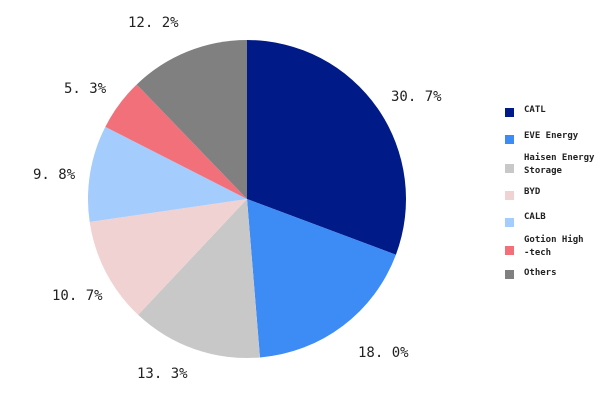 The image size is (600, 400). I want to click on legend-label: CATL, so click(535, 110).